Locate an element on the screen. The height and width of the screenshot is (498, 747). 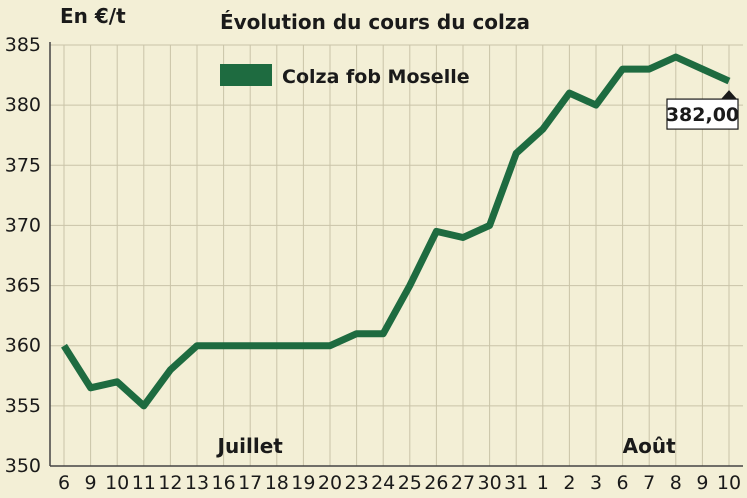
x-tick-label: 2 is located at coordinates (569, 483).